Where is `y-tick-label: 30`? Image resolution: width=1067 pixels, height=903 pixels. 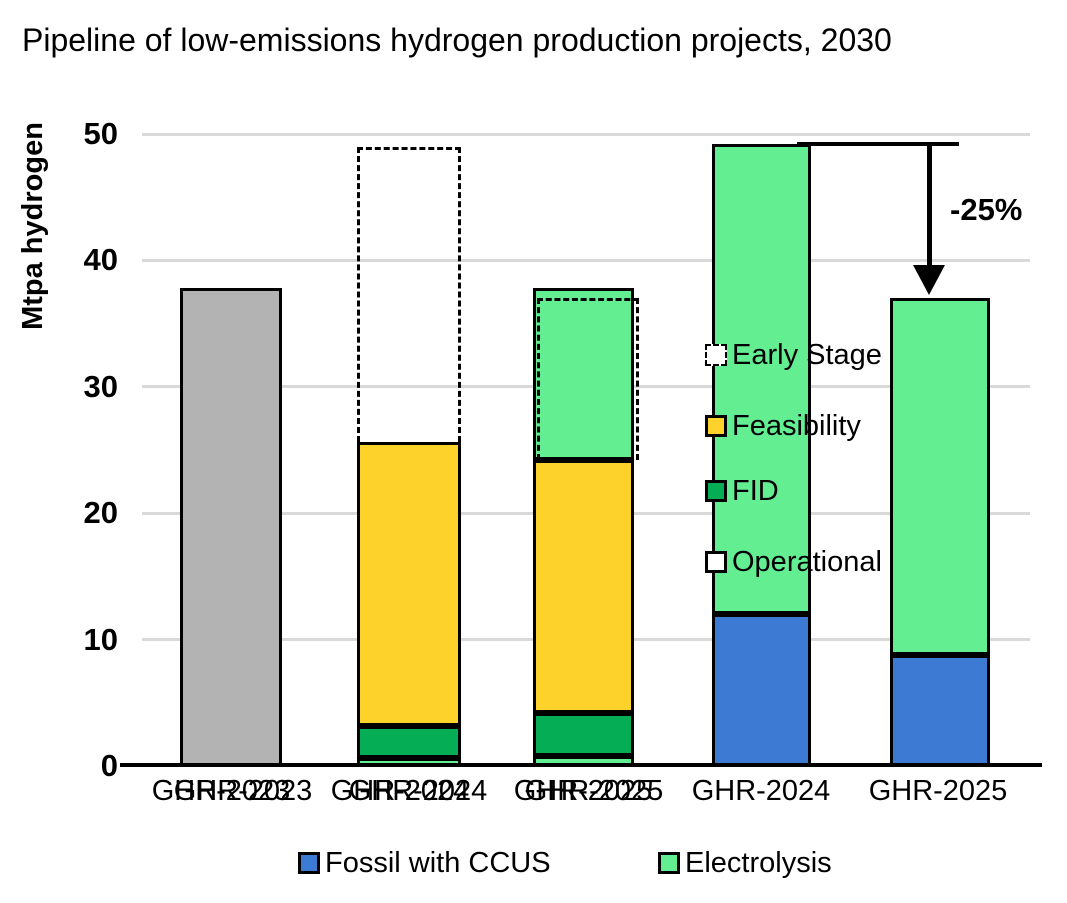 y-tick-label: 30 is located at coordinates (100, 386).